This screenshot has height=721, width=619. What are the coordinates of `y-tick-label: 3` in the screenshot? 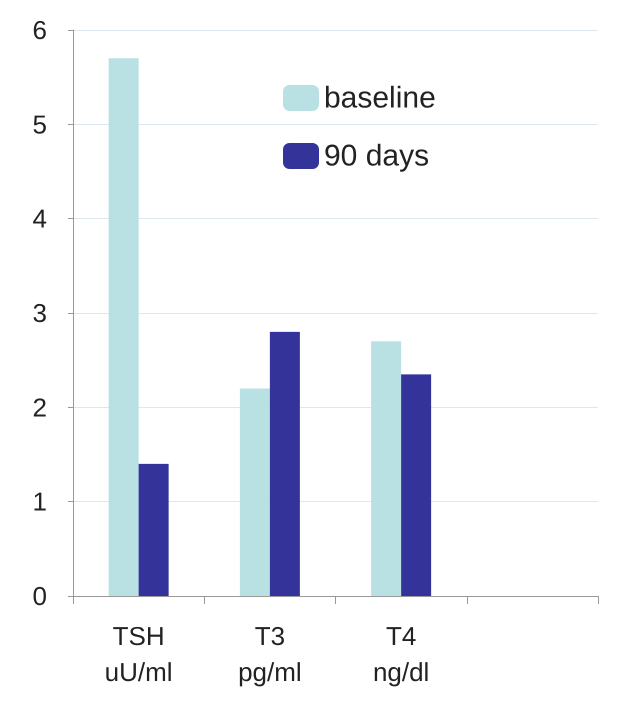 It's located at (39, 313).